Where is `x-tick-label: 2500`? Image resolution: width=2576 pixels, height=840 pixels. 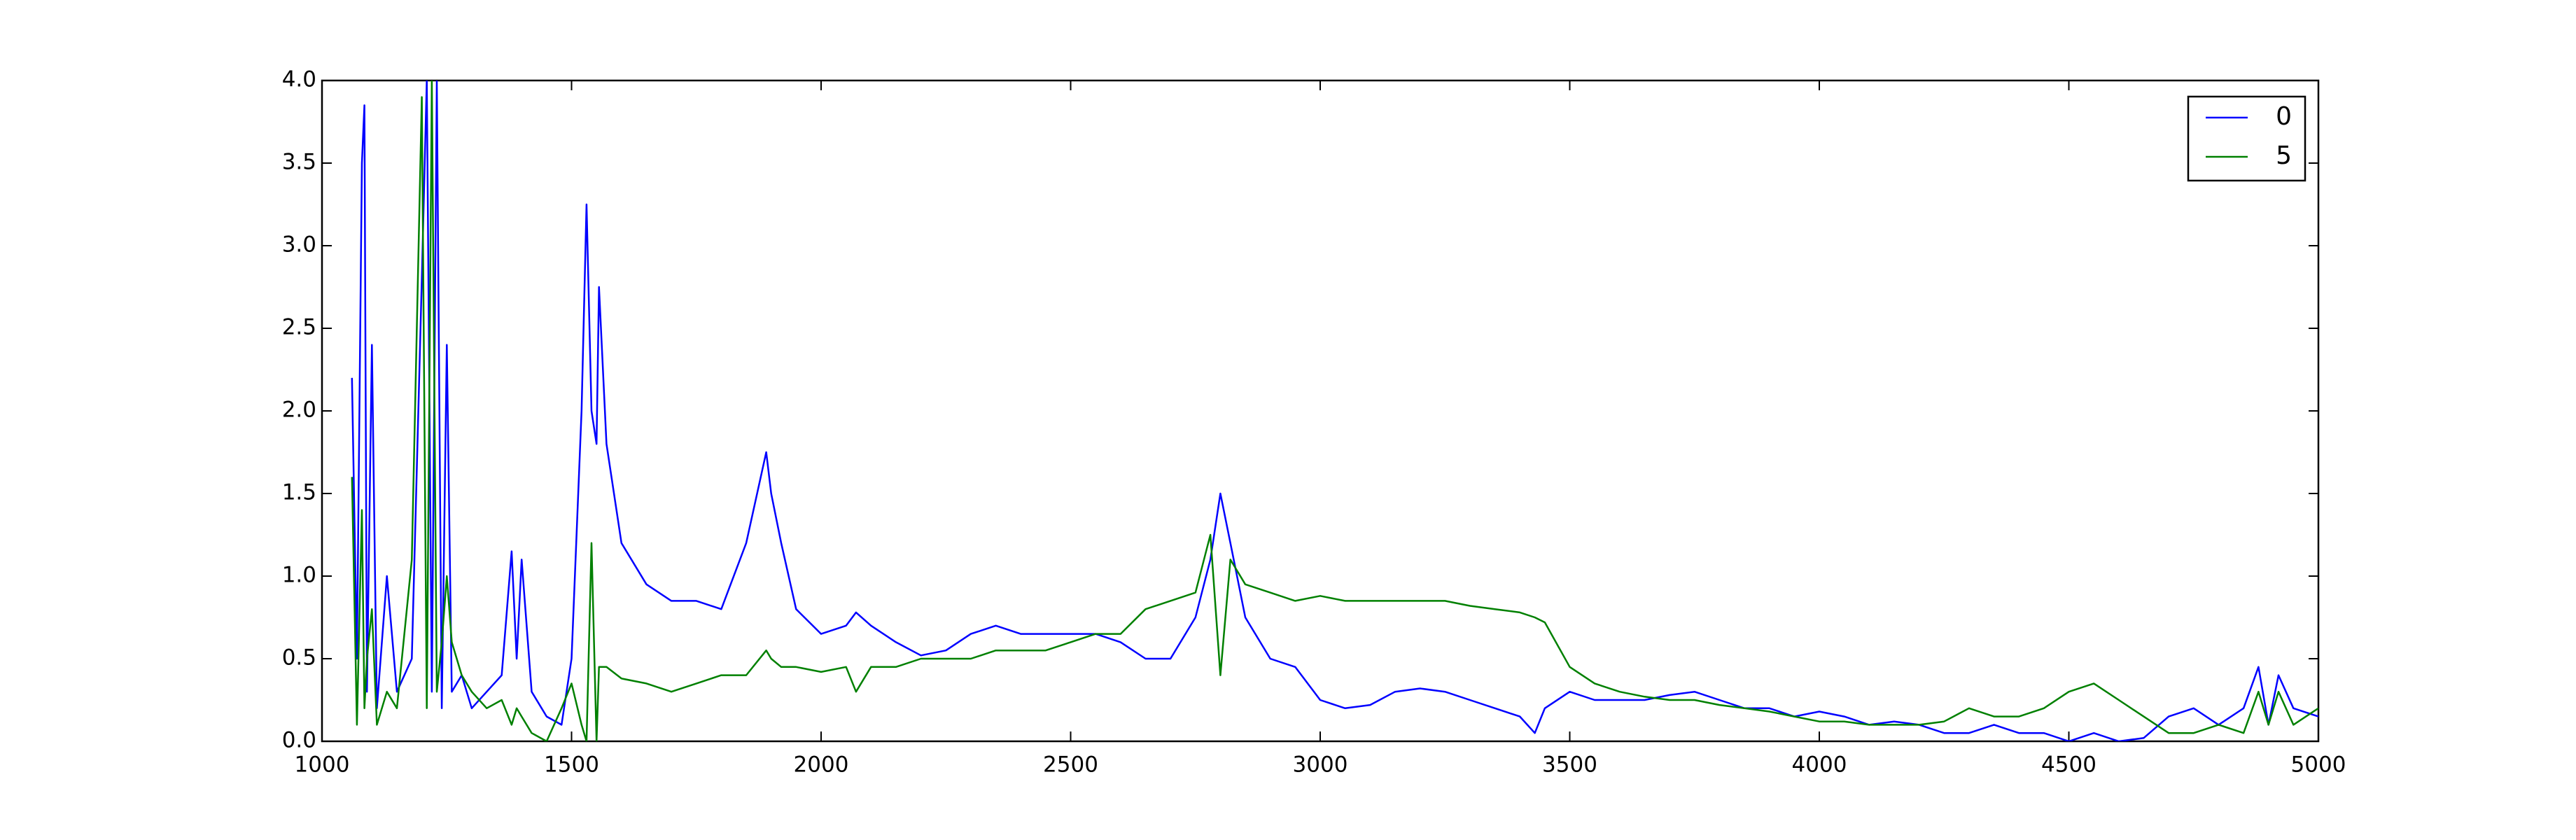
x-tick-label: 2500 is located at coordinates (1070, 765).